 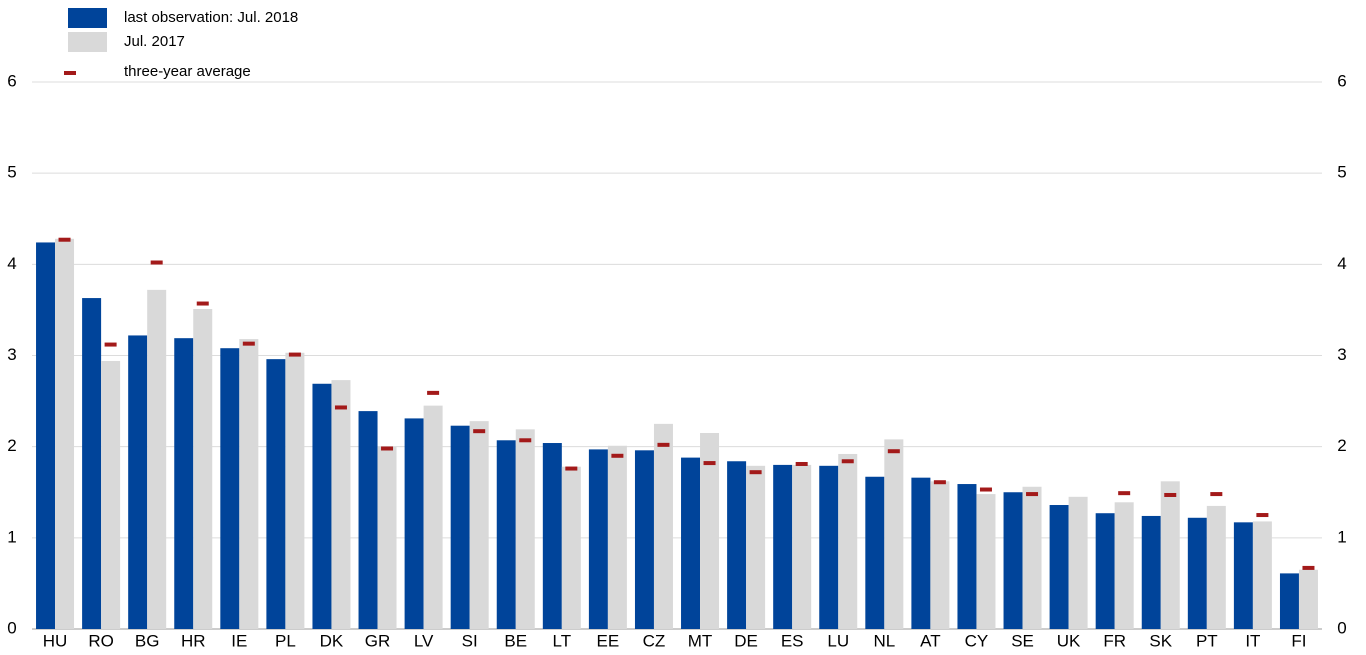 I want to click on x-tick-label: AT, so click(x=930, y=640).